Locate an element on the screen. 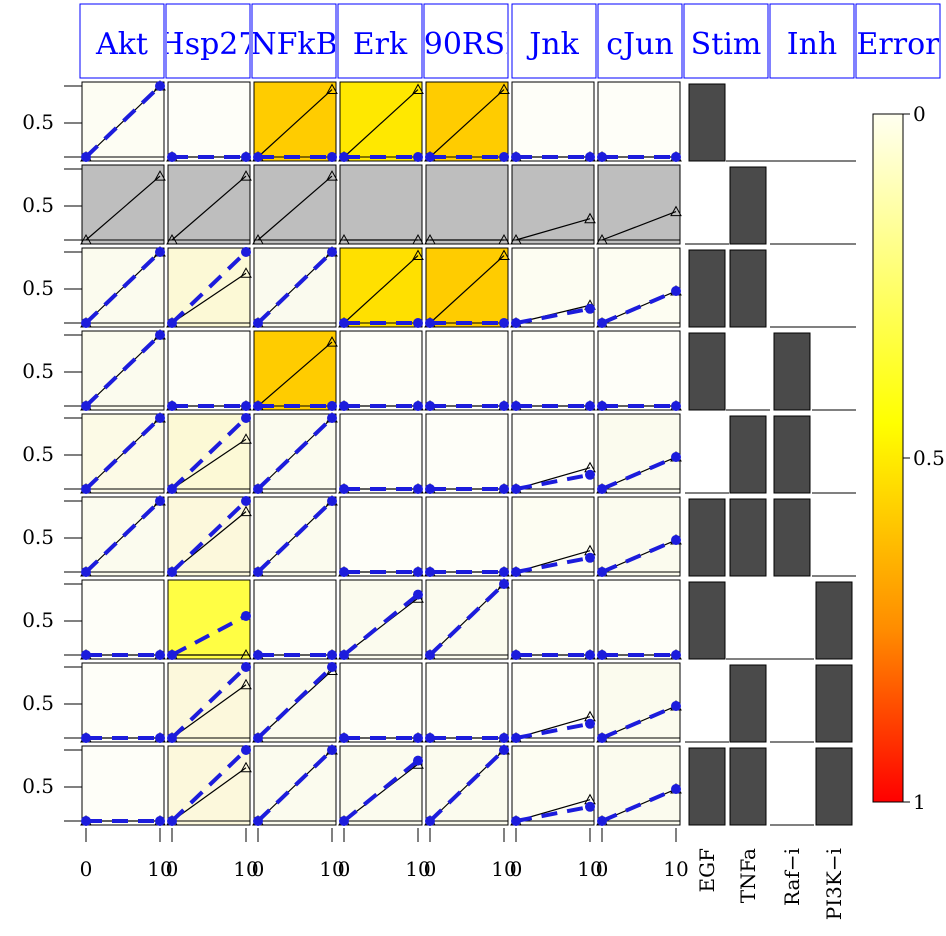  header-label: p90RSK is located at coordinates (467, 44).